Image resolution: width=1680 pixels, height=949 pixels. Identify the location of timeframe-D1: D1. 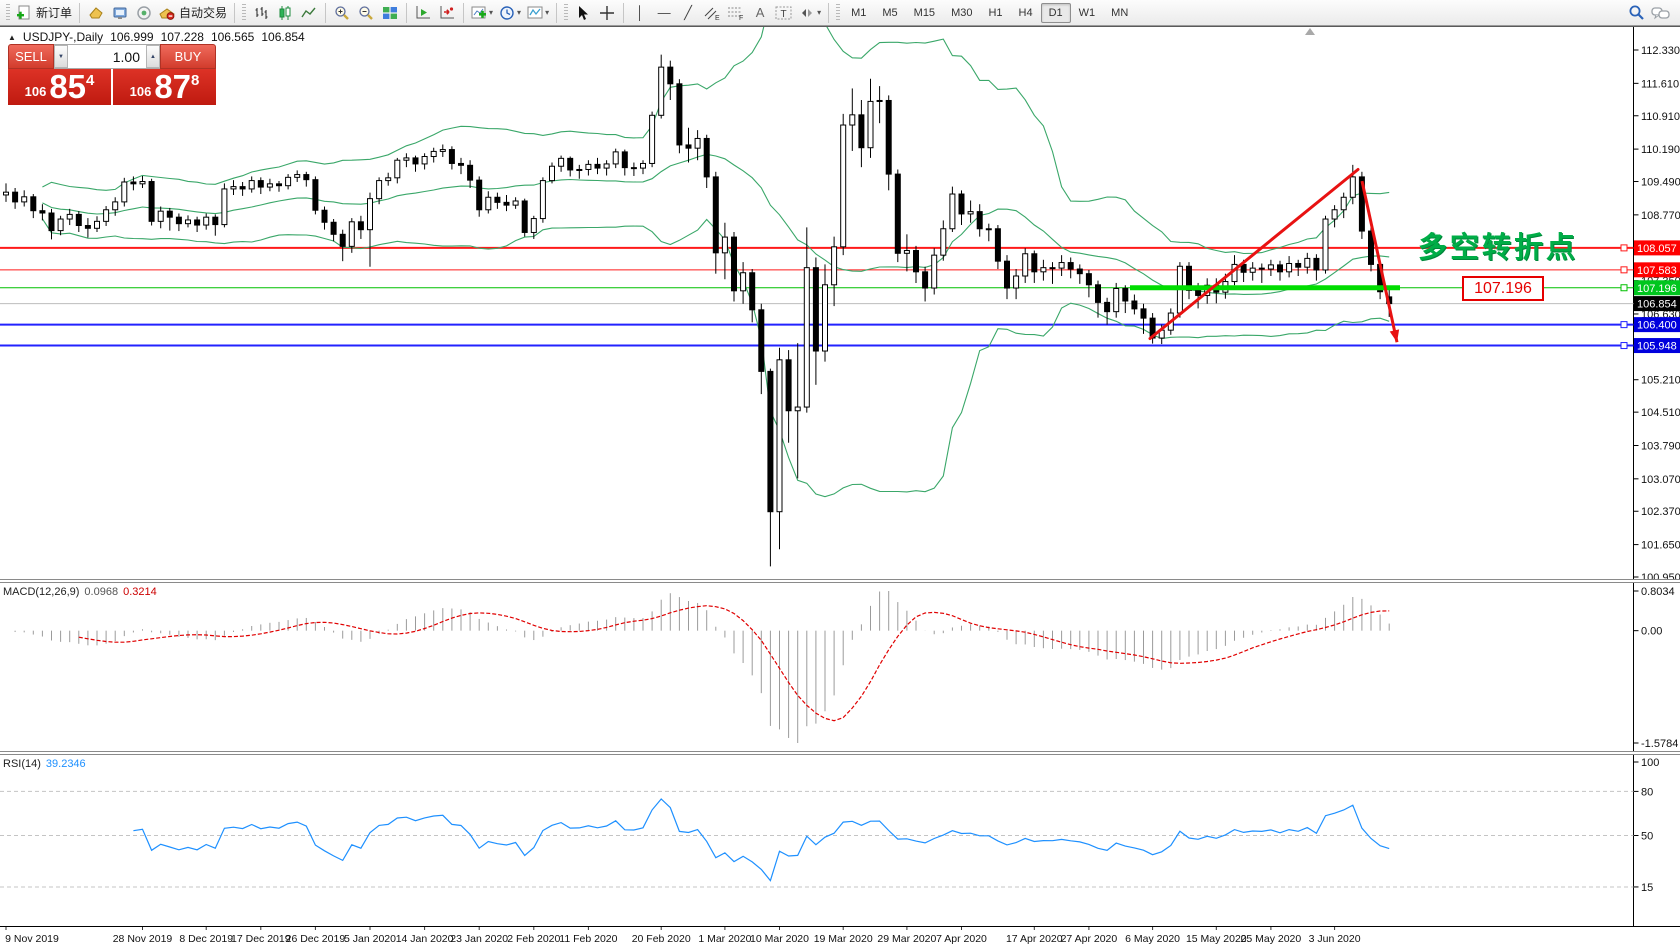
(1055, 12).